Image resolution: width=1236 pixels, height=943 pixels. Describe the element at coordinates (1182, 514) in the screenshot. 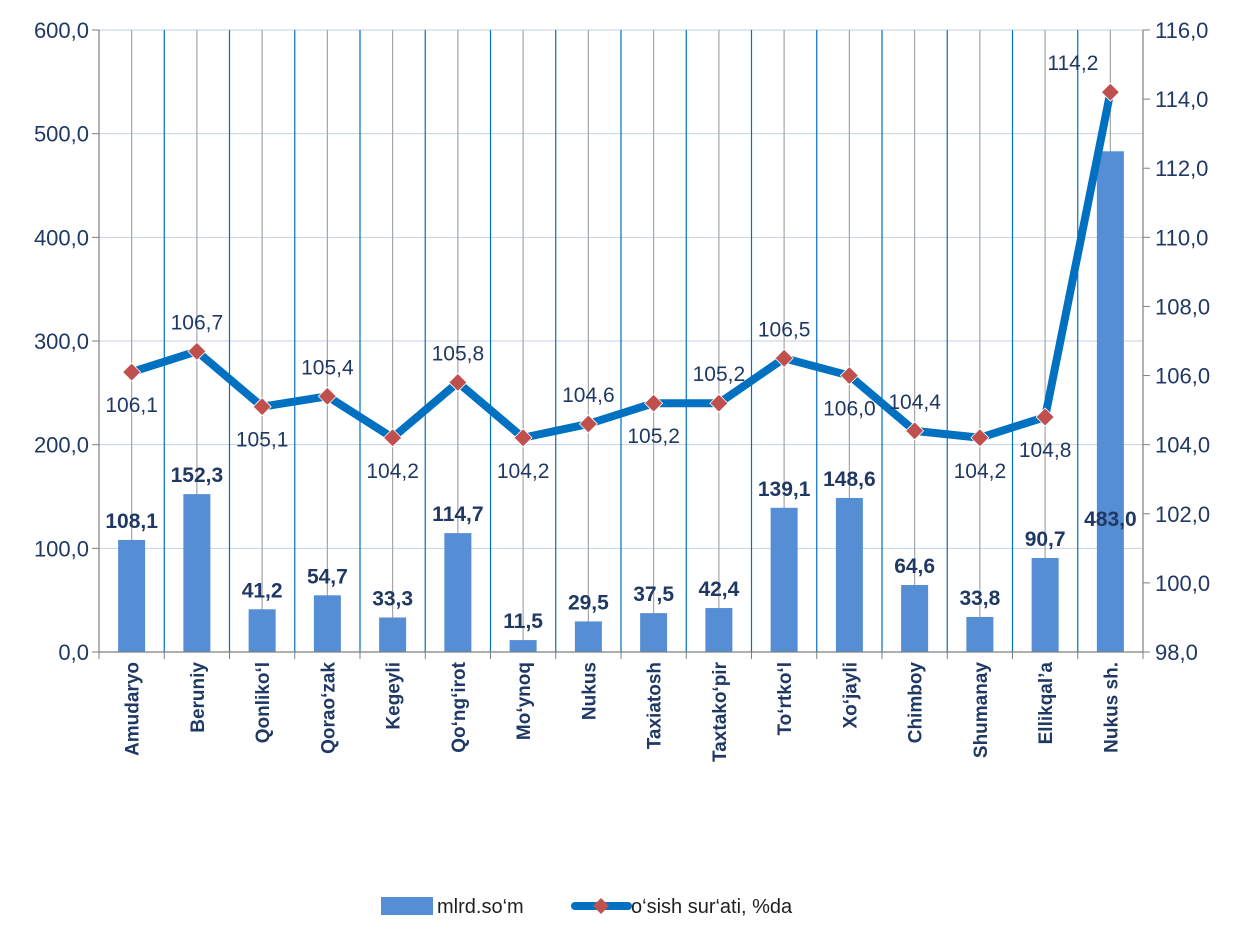

I see `right-tick-label: 102,0` at that location.